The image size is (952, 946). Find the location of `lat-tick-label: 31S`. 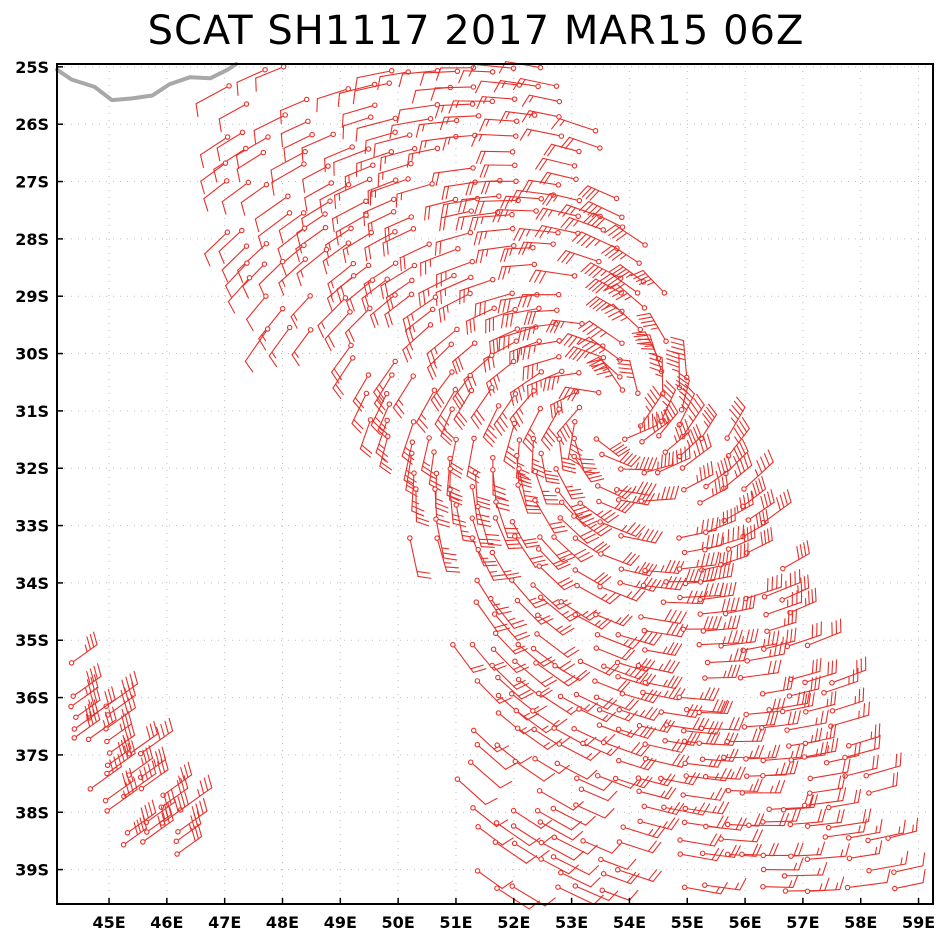

lat-tick-label: 31S is located at coordinates (32, 411).